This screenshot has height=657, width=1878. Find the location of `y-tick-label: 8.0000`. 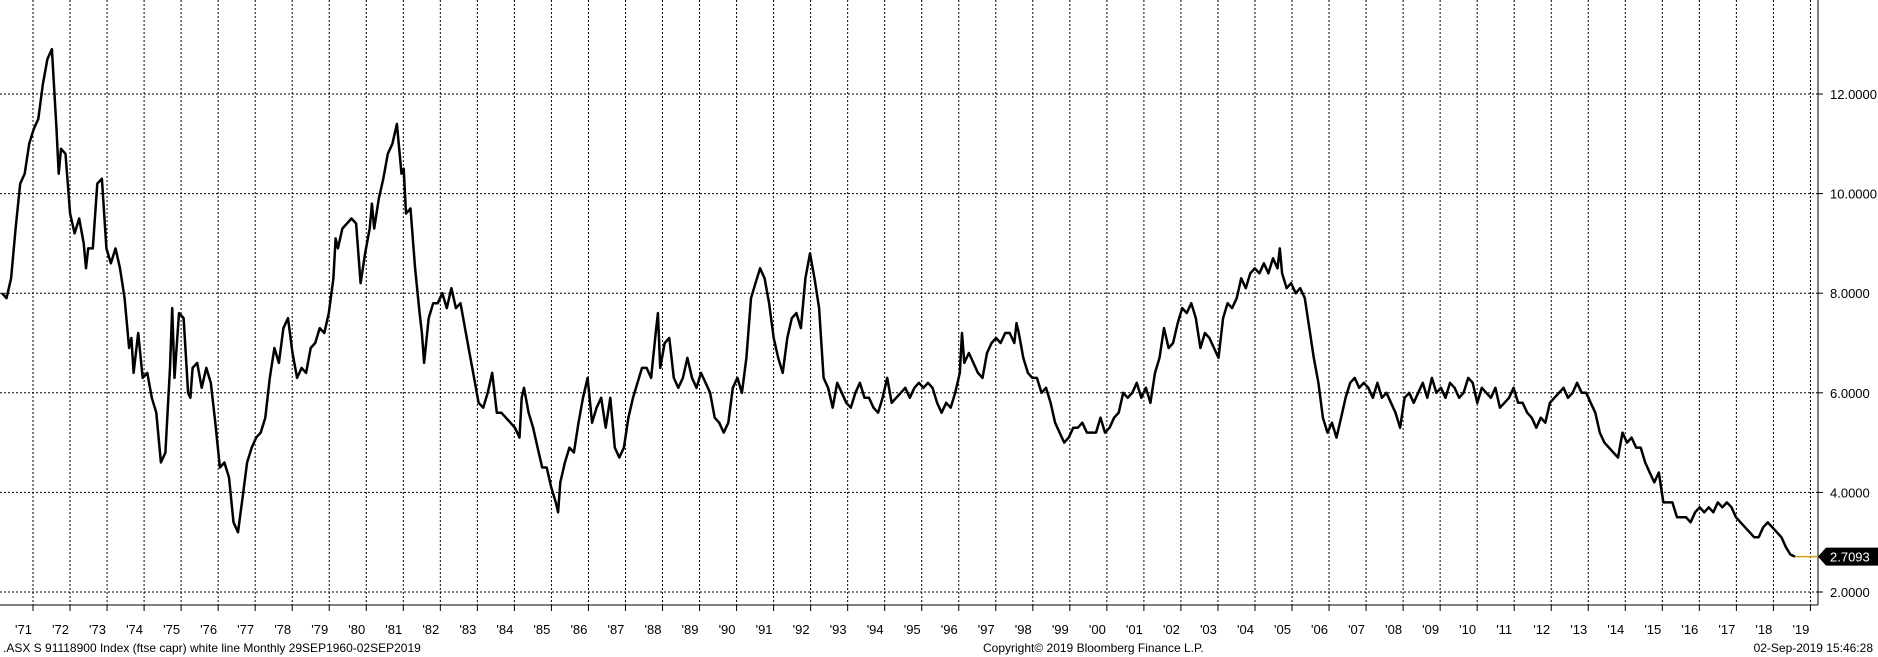

y-tick-label: 8.0000 is located at coordinates (1850, 293).